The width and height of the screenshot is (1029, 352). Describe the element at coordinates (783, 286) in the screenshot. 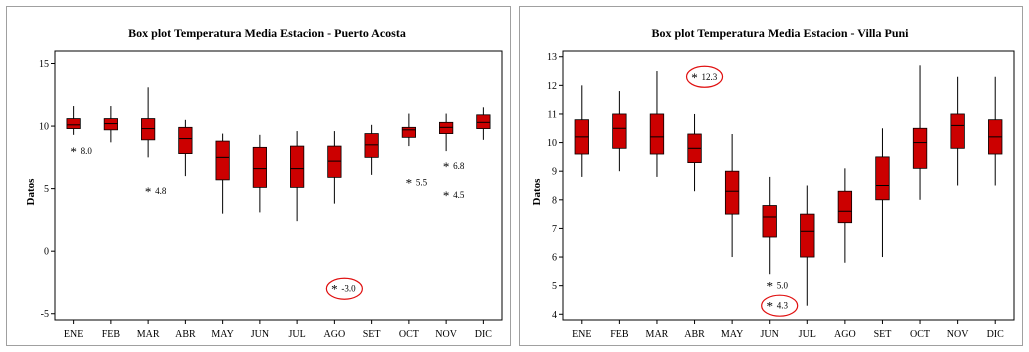

I see `outlier-label: 5.0` at that location.